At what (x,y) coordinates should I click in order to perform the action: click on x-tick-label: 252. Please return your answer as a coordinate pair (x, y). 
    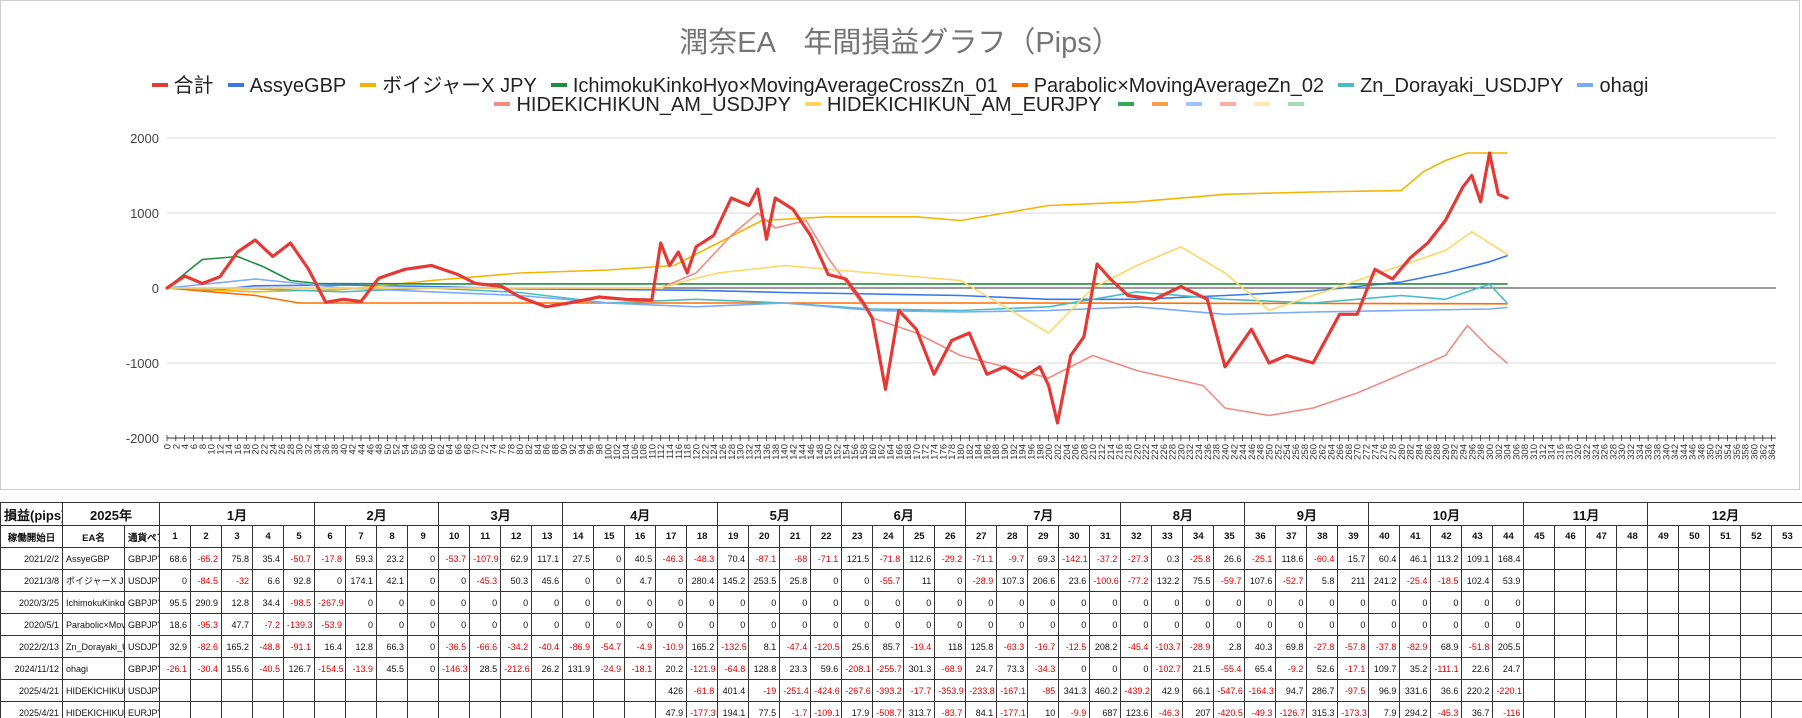
    Looking at the image, I should click on (1278, 452).